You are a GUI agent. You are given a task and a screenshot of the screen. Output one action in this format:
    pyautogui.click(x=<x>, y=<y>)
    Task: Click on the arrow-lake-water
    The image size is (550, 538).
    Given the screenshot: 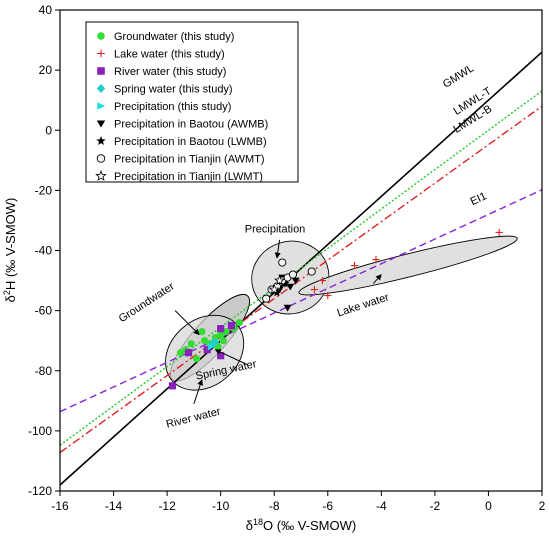 What is the action you would take?
    pyautogui.click(x=377, y=279)
    